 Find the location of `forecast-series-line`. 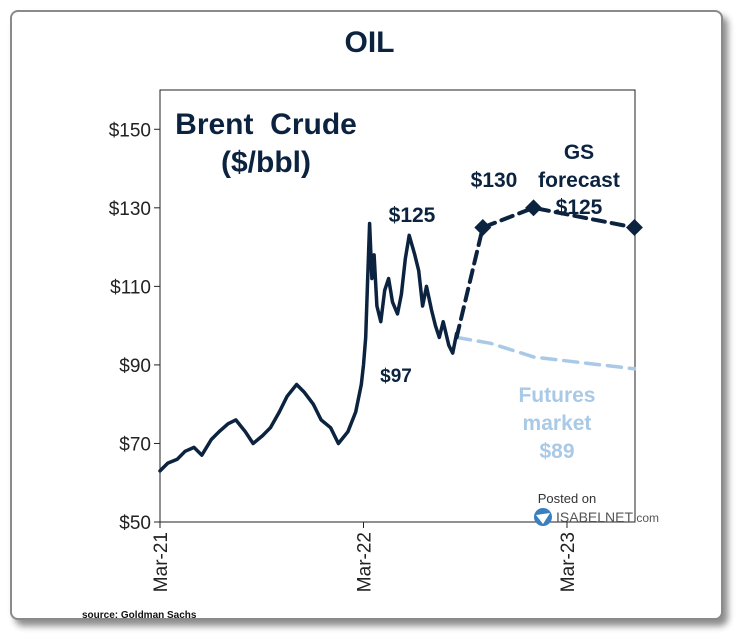

forecast-series-line is located at coordinates (545, 272).